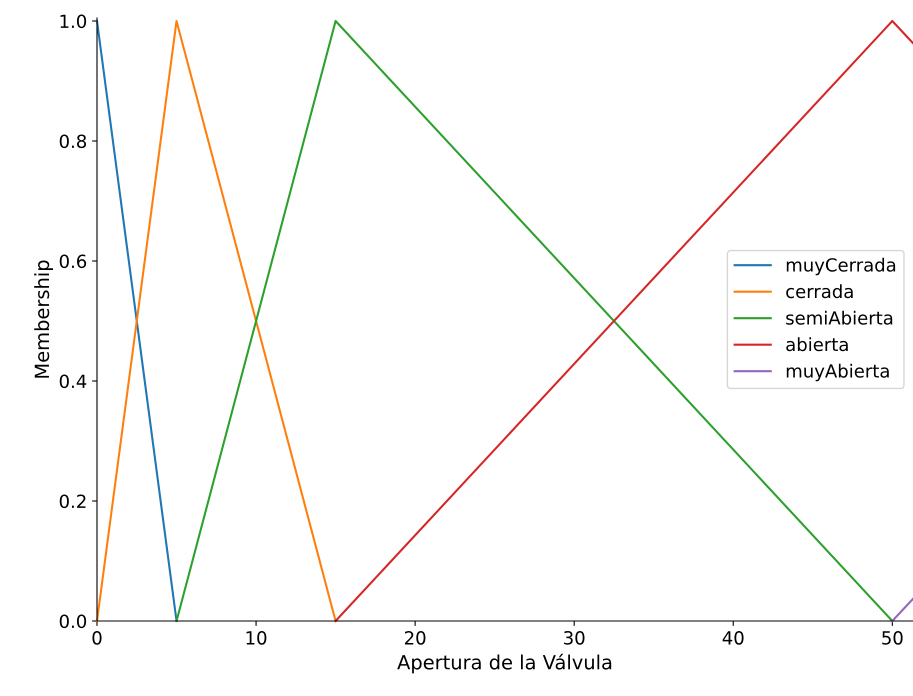 The width and height of the screenshot is (913, 696). Describe the element at coordinates (73, 21) in the screenshot. I see `y-tick-label: 1.0` at that location.